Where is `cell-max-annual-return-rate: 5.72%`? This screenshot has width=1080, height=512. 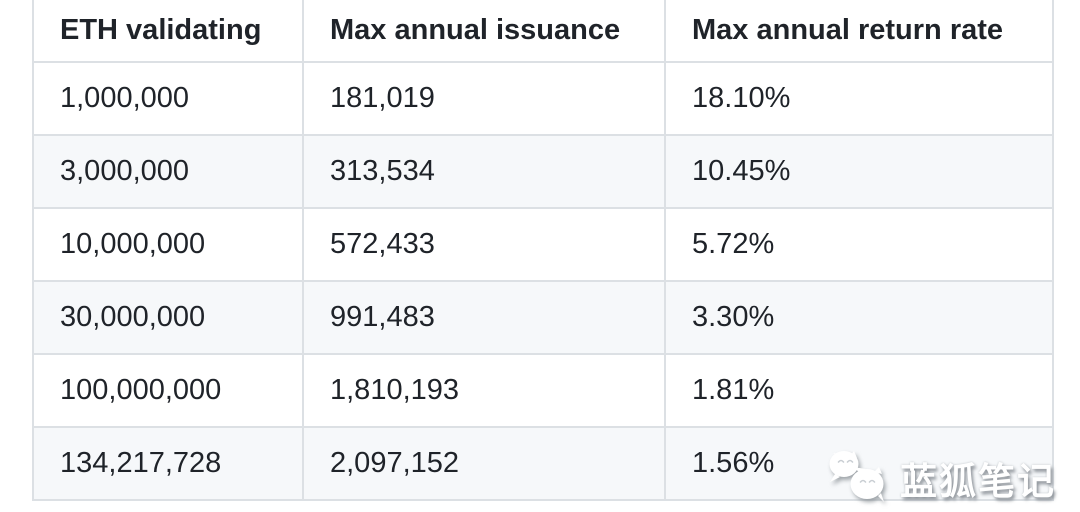
cell-max-annual-return-rate: 5.72% is located at coordinates (859, 244).